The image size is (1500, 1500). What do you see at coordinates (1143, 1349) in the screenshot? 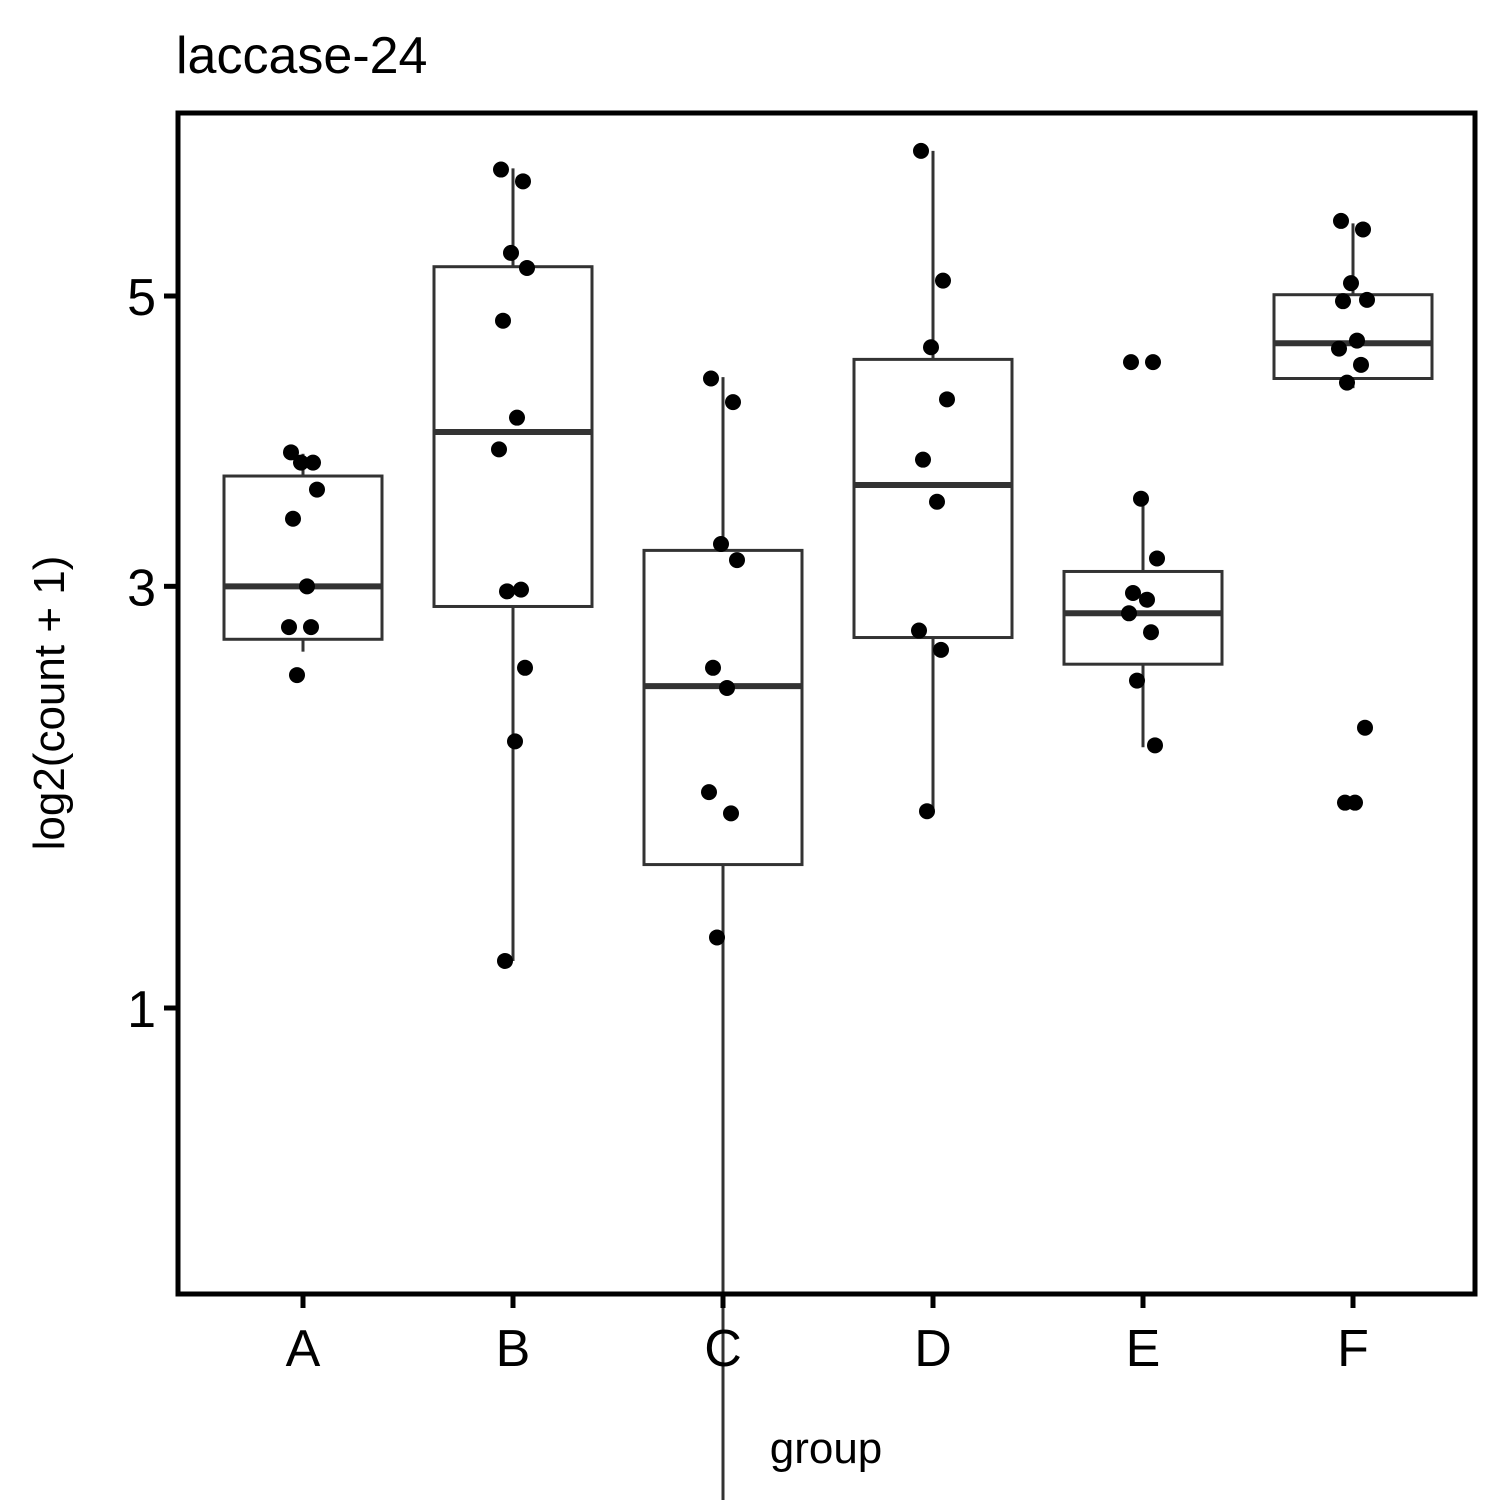
I see `x-tick-label: E` at bounding box center [1143, 1349].